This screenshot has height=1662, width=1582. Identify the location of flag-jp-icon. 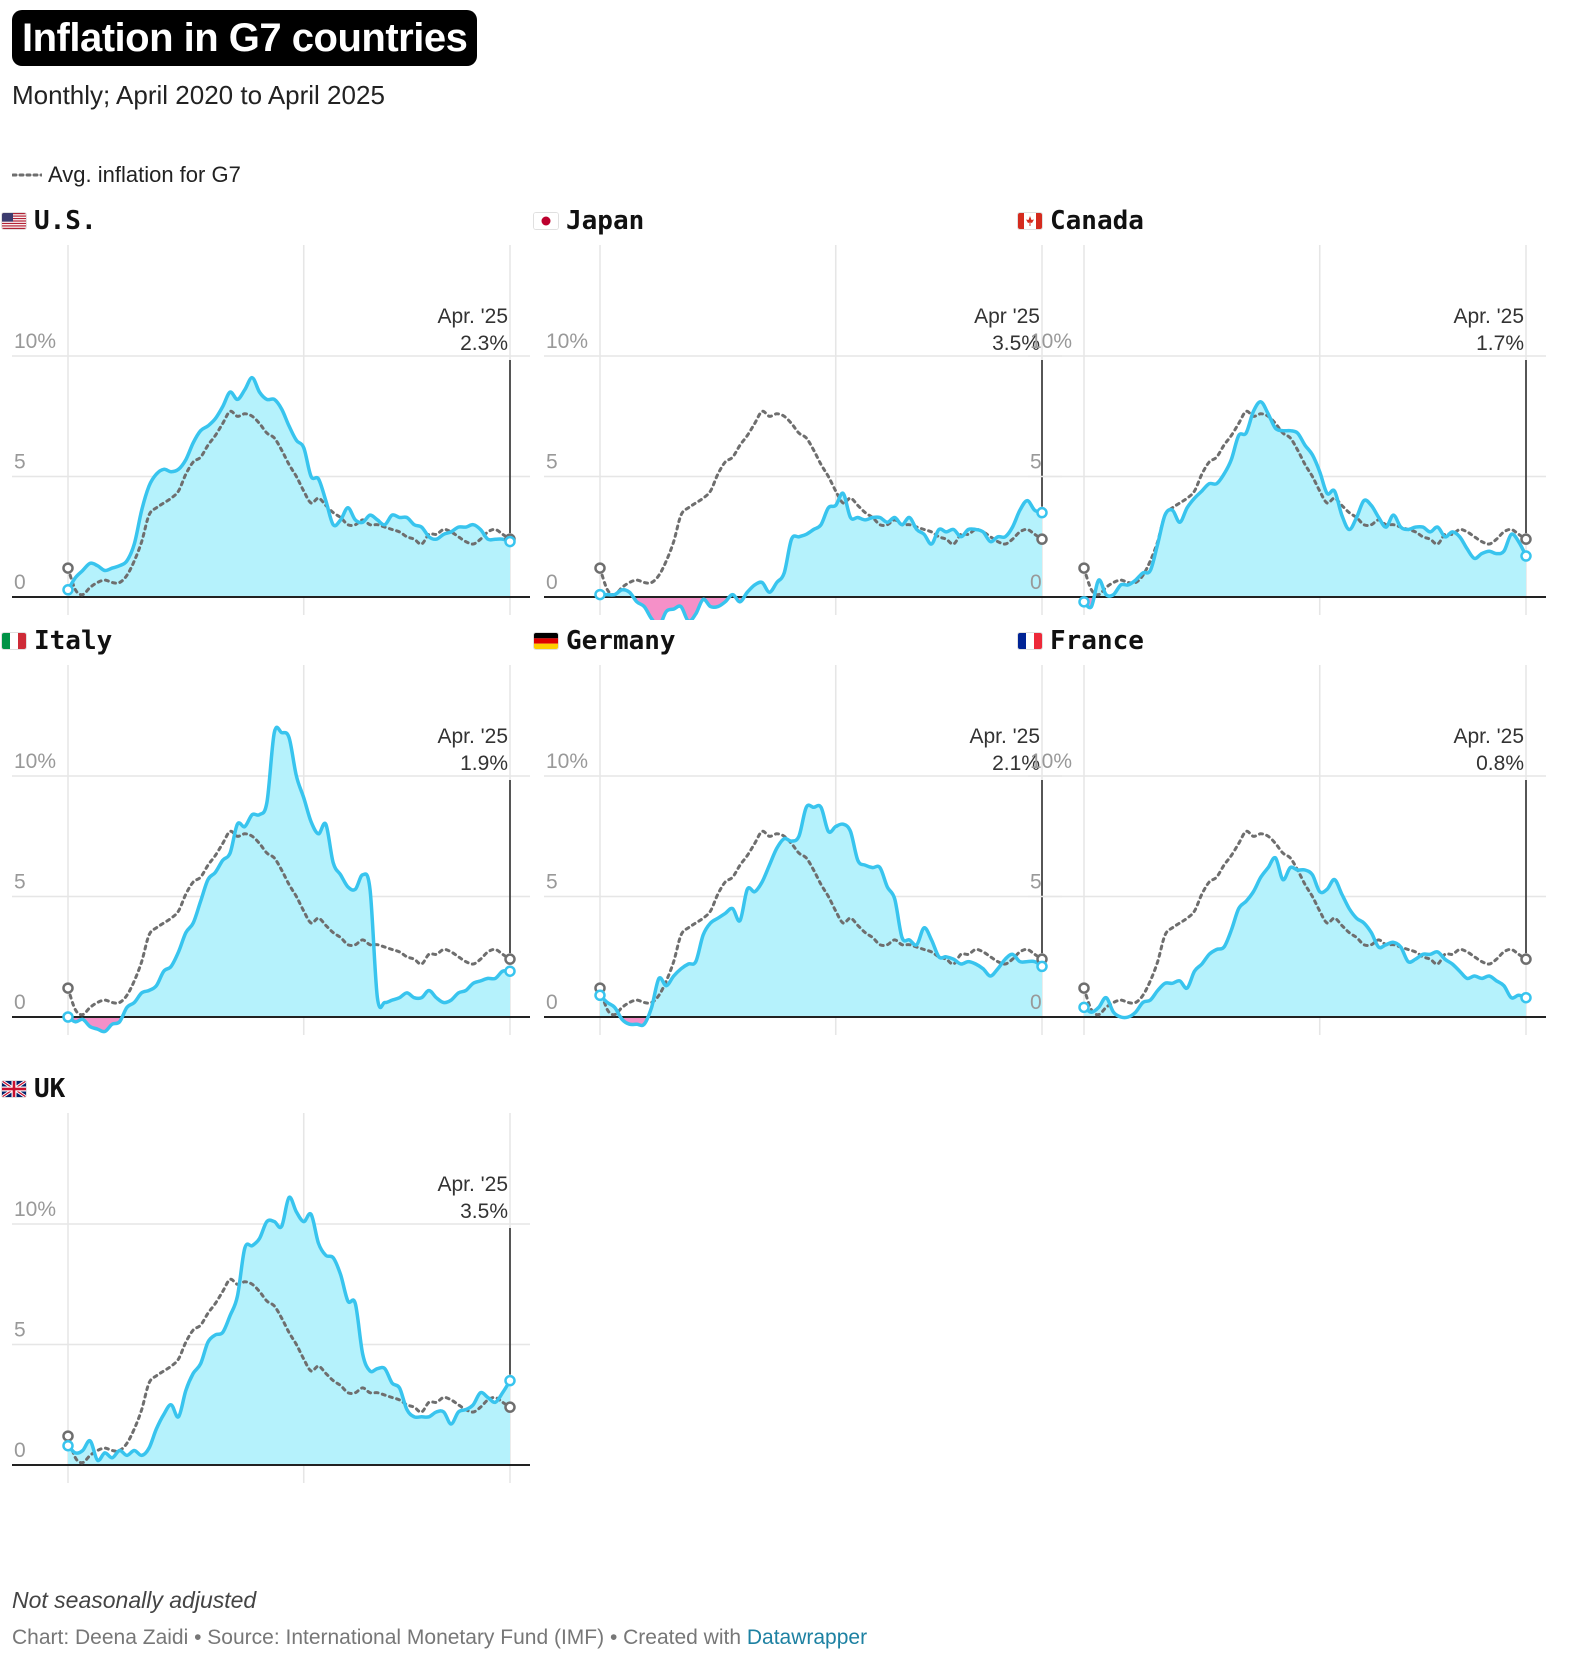
(546, 221).